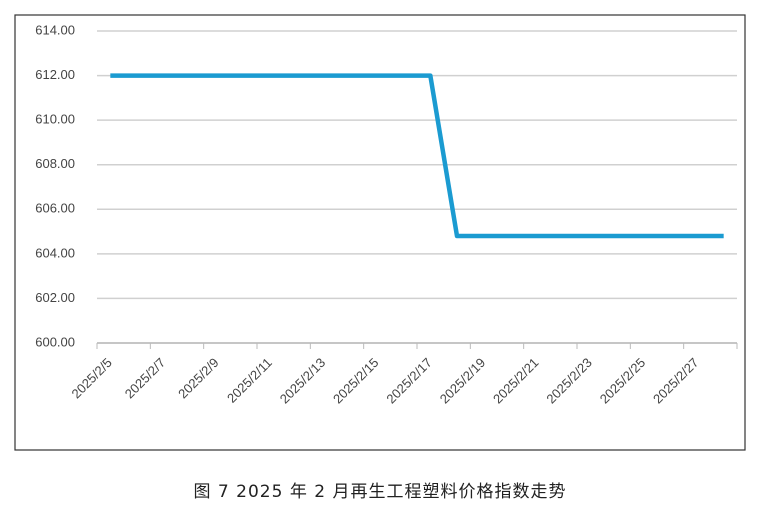 The width and height of the screenshot is (759, 529). What do you see at coordinates (198, 378) in the screenshot?
I see `x-tick-label: 2025/2/9` at bounding box center [198, 378].